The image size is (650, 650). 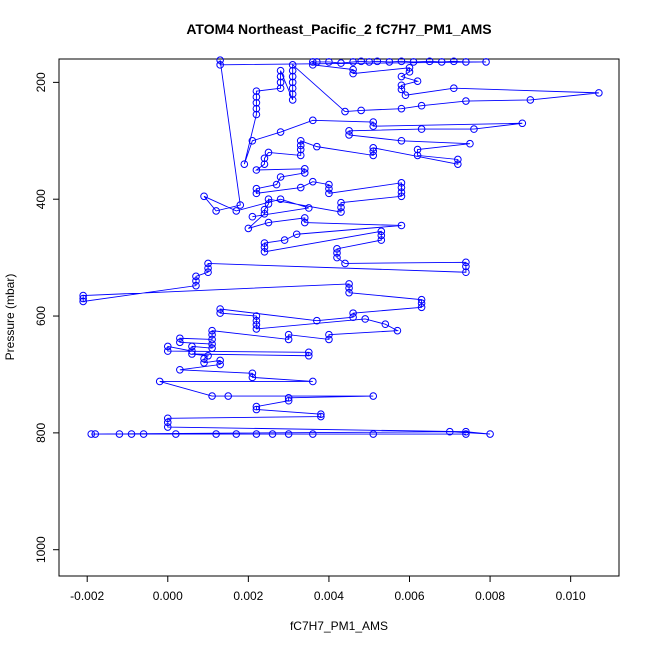 What do you see at coordinates (339, 626) in the screenshot?
I see `x-axis-label: fC7H7_PM1_AMS` at bounding box center [339, 626].